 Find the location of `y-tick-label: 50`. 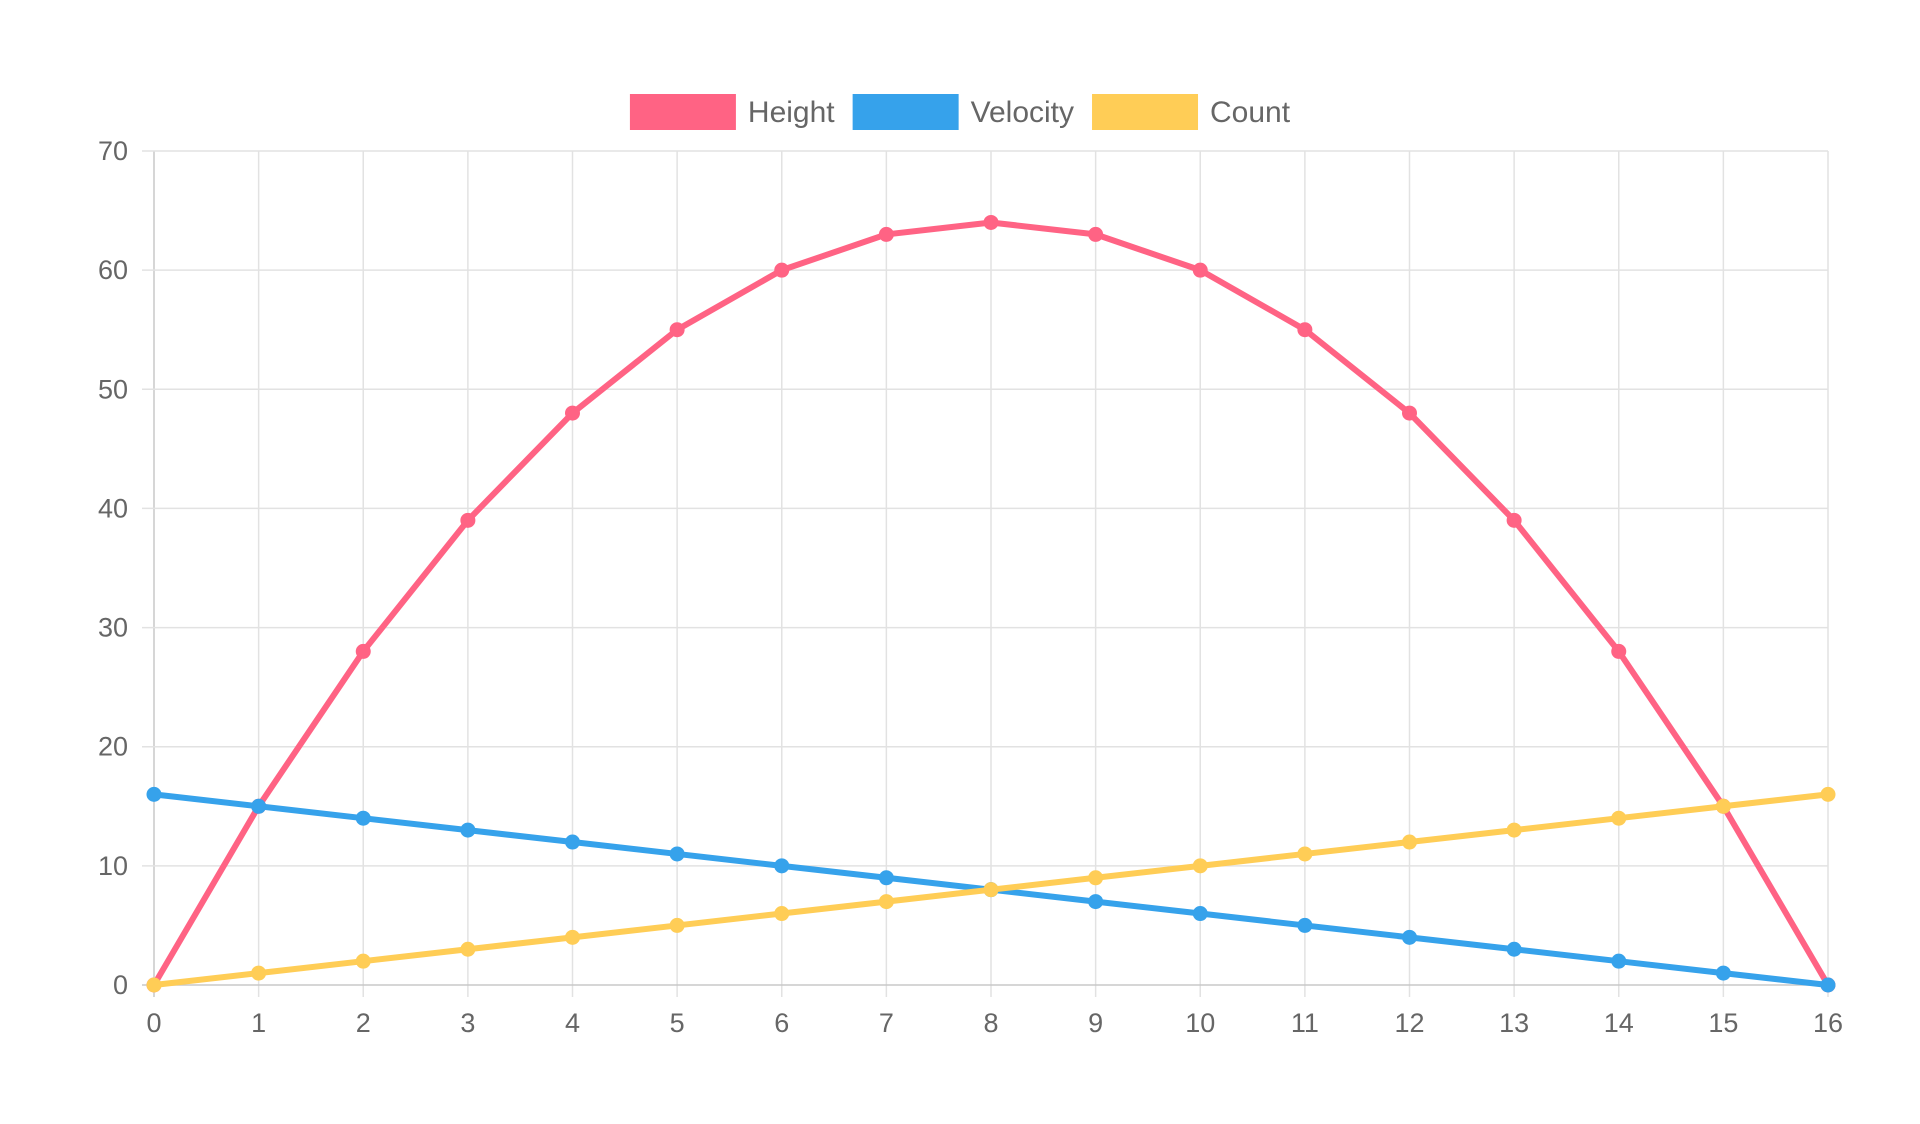

y-tick-label: 50 is located at coordinates (113, 389).